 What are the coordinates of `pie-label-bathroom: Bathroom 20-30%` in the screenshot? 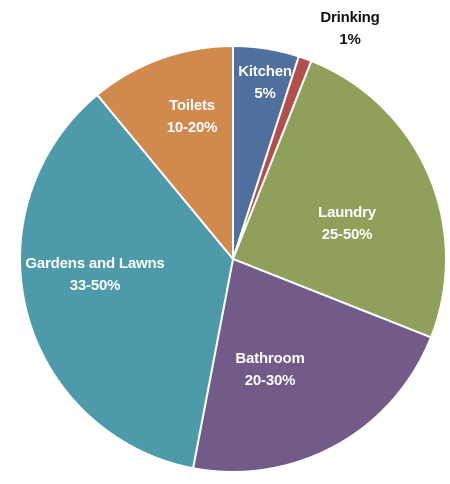 It's located at (269, 369).